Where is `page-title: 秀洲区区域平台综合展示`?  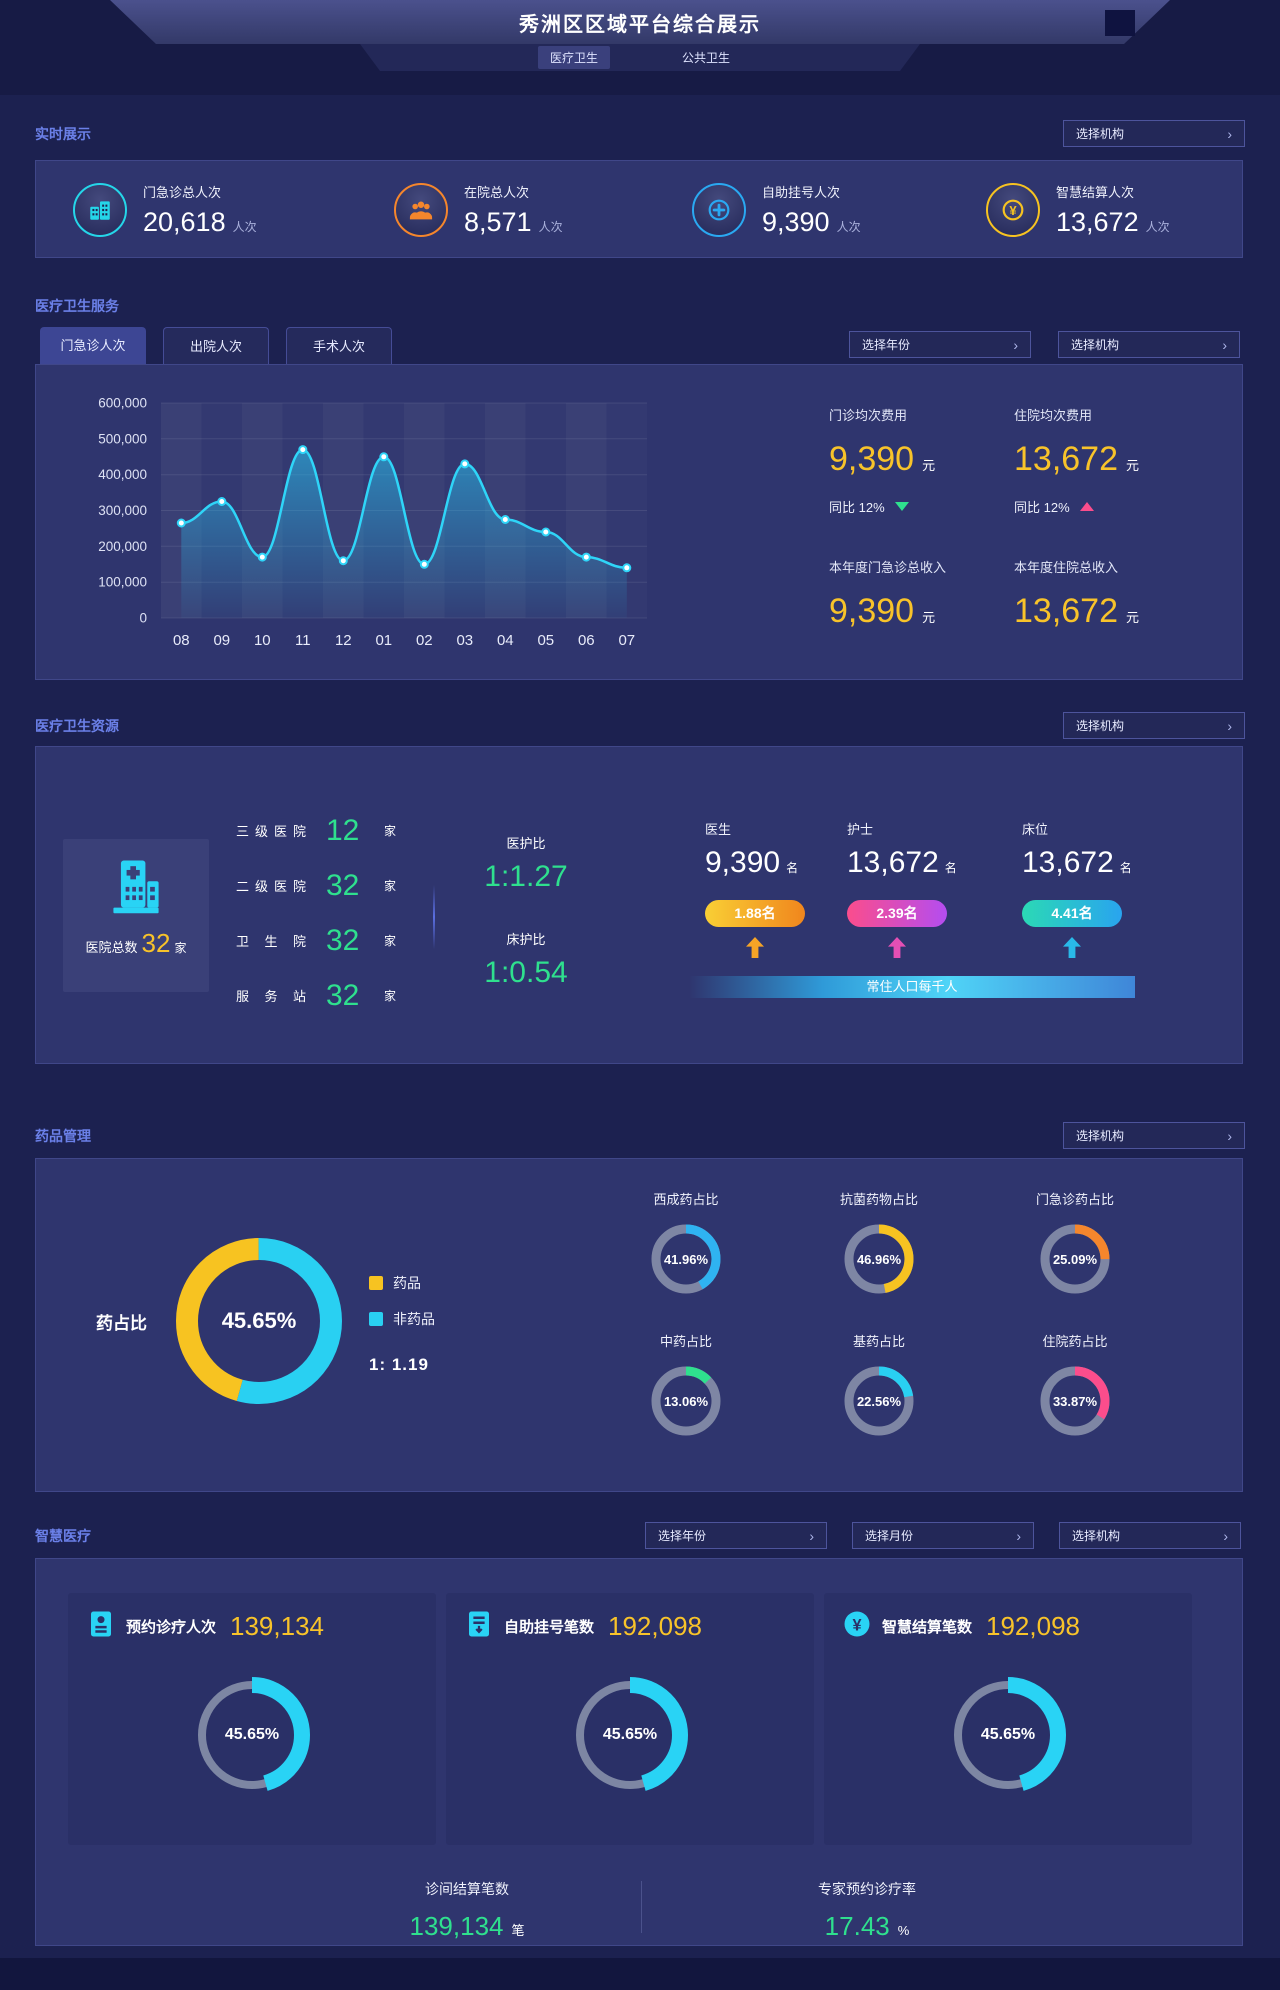 page-title: 秀洲区区域平台综合展示 is located at coordinates (640, 24).